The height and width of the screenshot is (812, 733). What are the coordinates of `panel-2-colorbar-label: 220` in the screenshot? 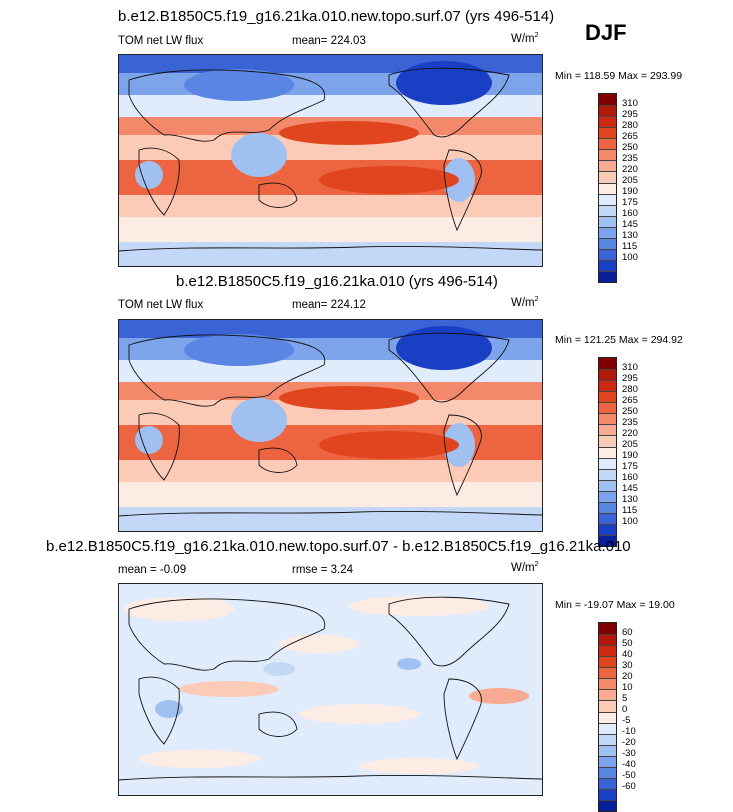 It's located at (630, 433).